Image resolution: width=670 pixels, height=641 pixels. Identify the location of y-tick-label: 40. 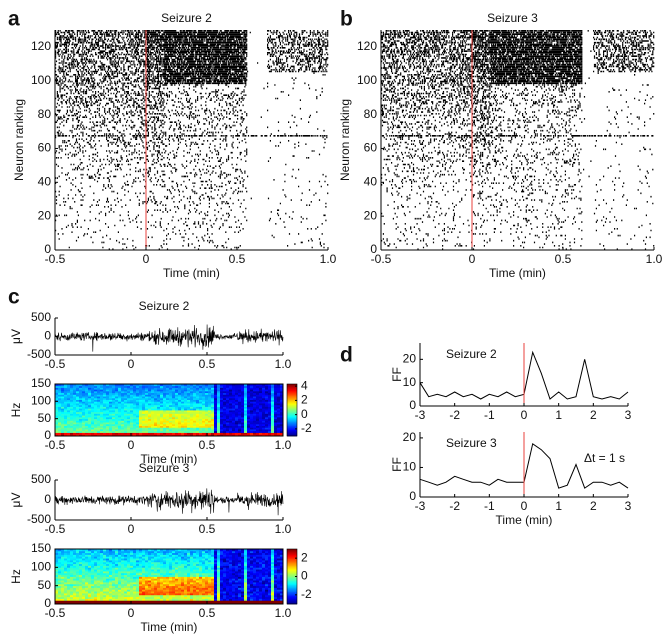
(371, 181).